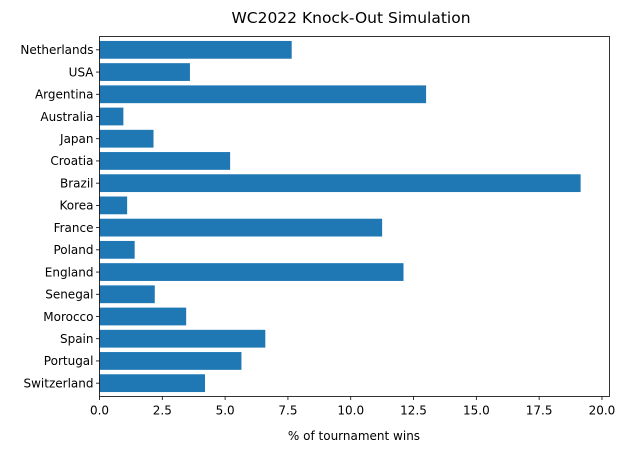  Describe the element at coordinates (69, 272) in the screenshot. I see `y-tick-label: England` at that location.